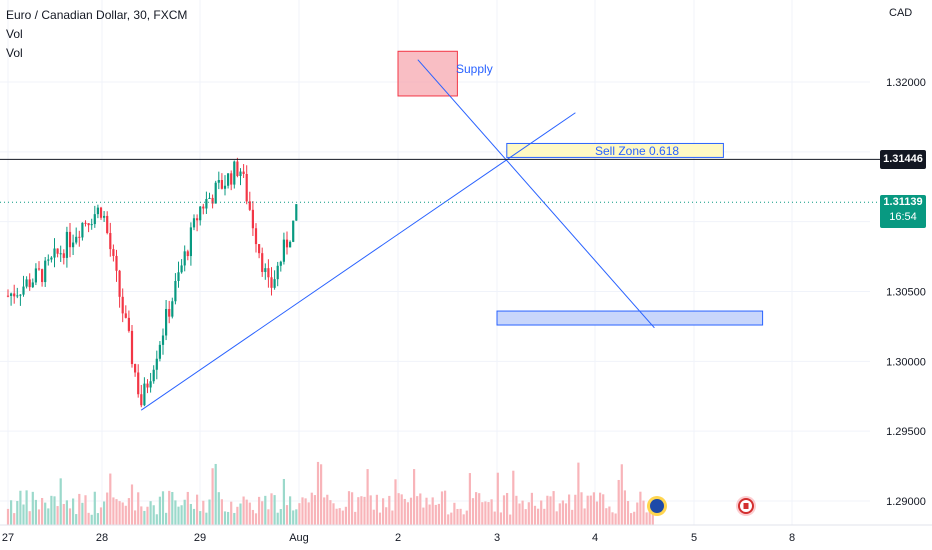 Image resolution: width=932 pixels, height=550 pixels. Describe the element at coordinates (14, 34) in the screenshot. I see `volume-legend: Vol` at that location.